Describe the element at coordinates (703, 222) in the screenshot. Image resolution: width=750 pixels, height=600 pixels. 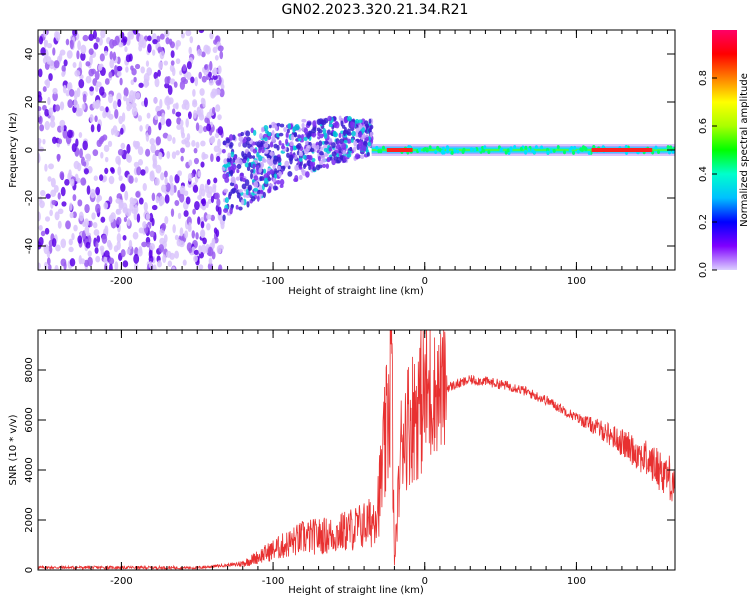
I see `colorbar-tick-label: 0.2` at that location.